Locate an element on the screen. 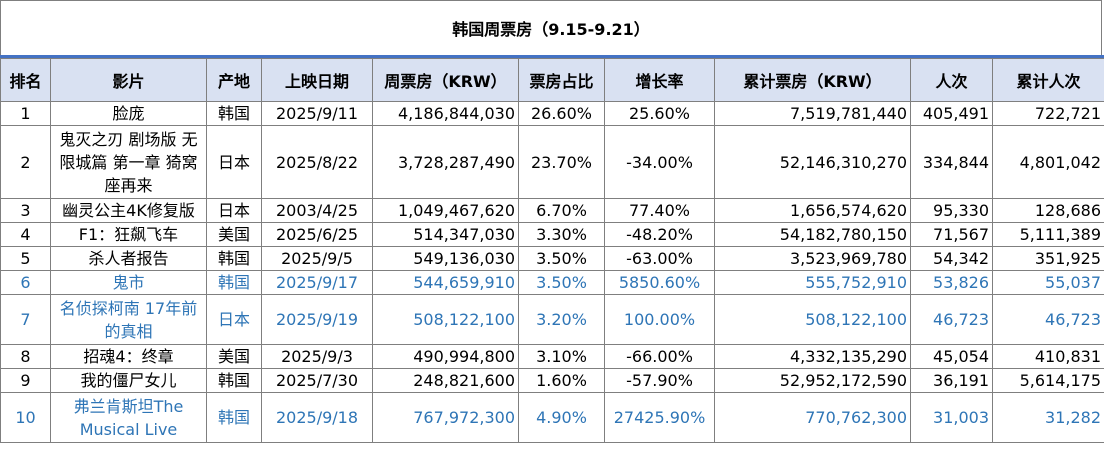 This screenshot has width=1104, height=466. header-admissions: 人次 is located at coordinates (951, 80).